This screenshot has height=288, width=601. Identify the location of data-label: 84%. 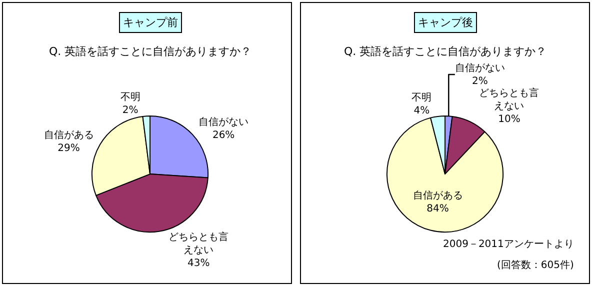
(437, 209).